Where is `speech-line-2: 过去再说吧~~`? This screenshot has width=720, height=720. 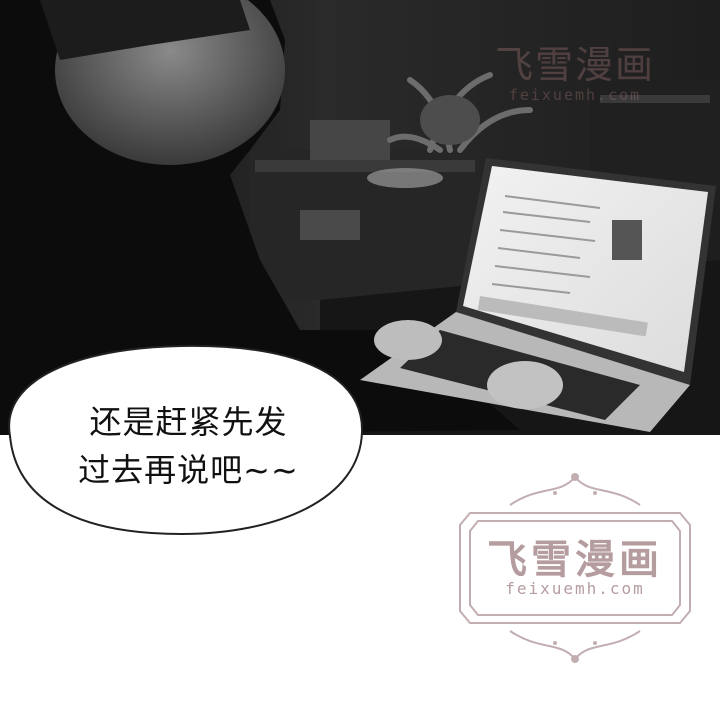
speech-line-2: 过去再说吧~~ is located at coordinates (188, 470).